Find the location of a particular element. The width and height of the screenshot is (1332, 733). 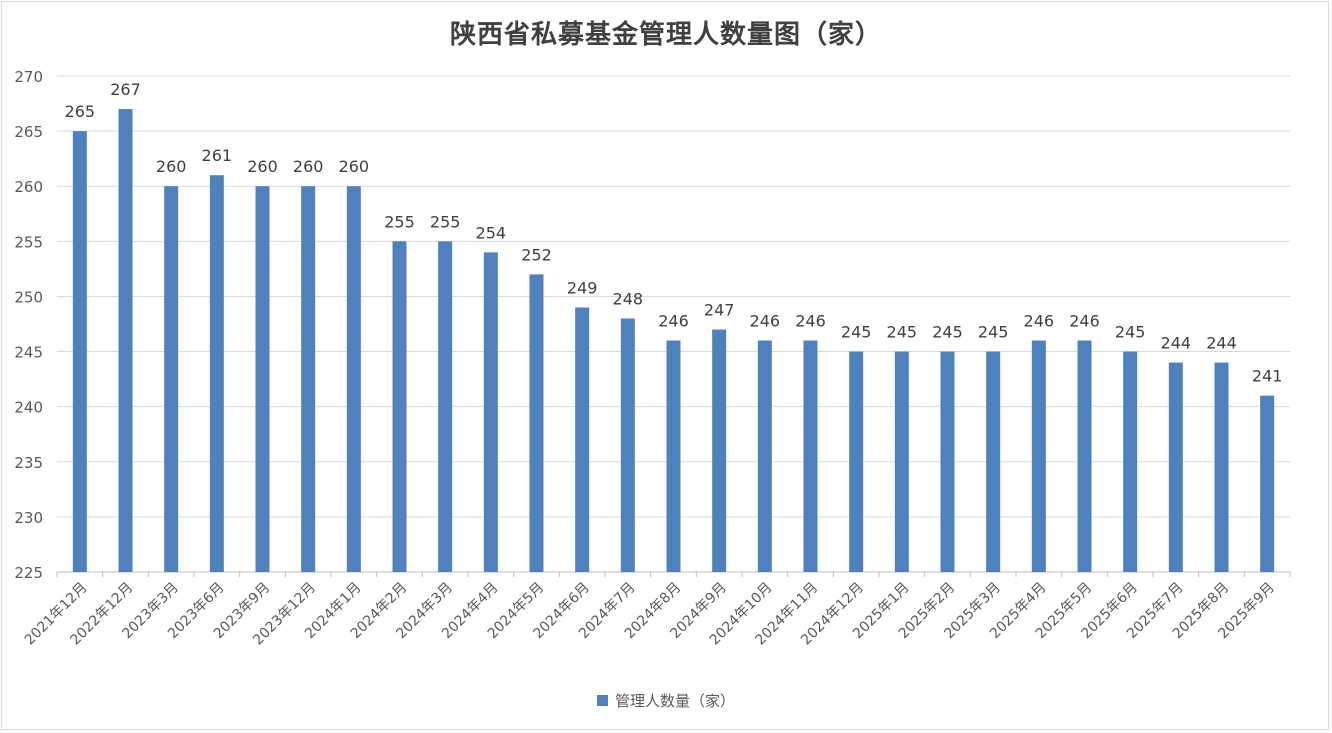

data-label: 248 is located at coordinates (628, 298).